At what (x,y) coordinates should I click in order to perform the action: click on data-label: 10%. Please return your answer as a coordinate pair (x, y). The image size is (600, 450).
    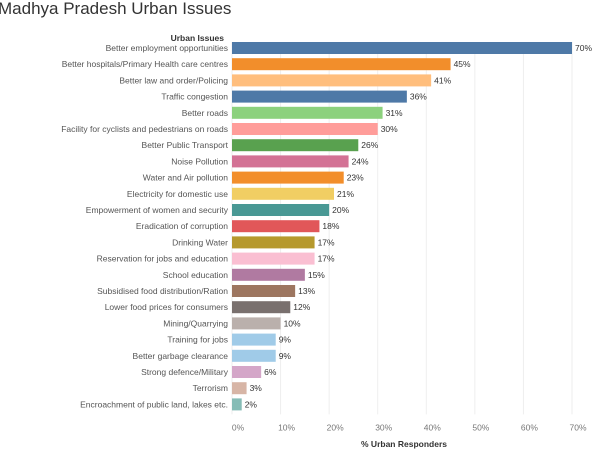
    Looking at the image, I should click on (292, 323).